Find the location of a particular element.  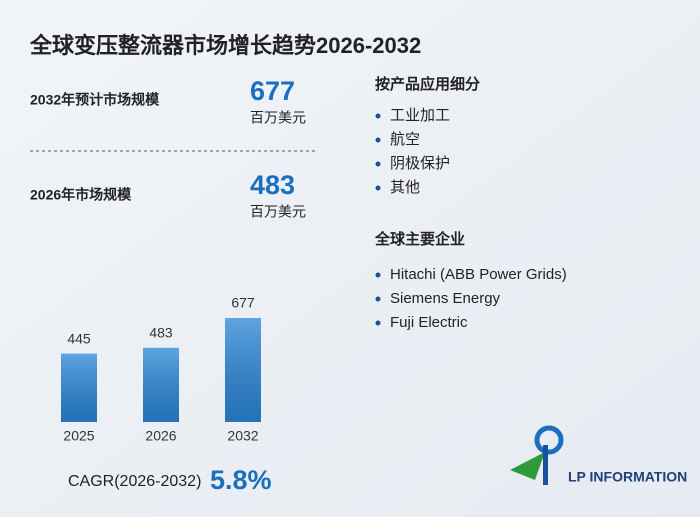

value-label: 483 is located at coordinates (161, 333).